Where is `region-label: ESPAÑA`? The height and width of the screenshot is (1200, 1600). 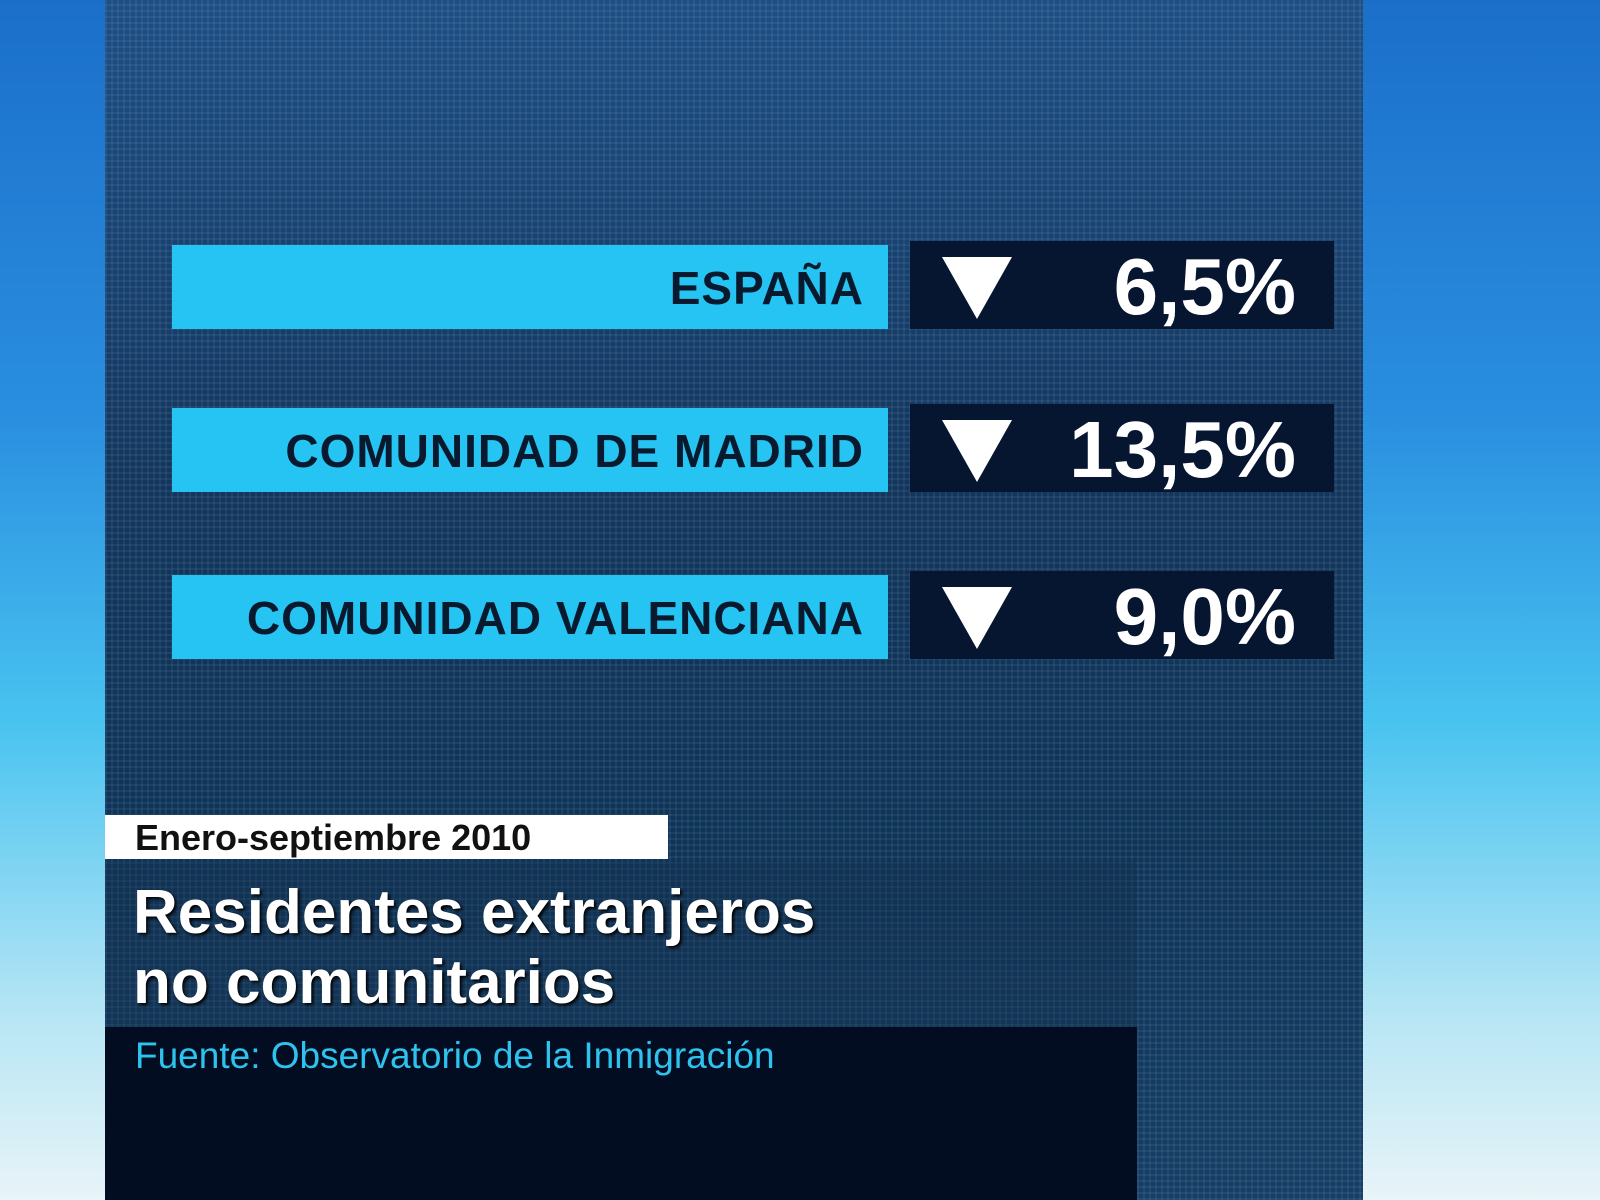 region-label: ESPAÑA is located at coordinates (530, 287).